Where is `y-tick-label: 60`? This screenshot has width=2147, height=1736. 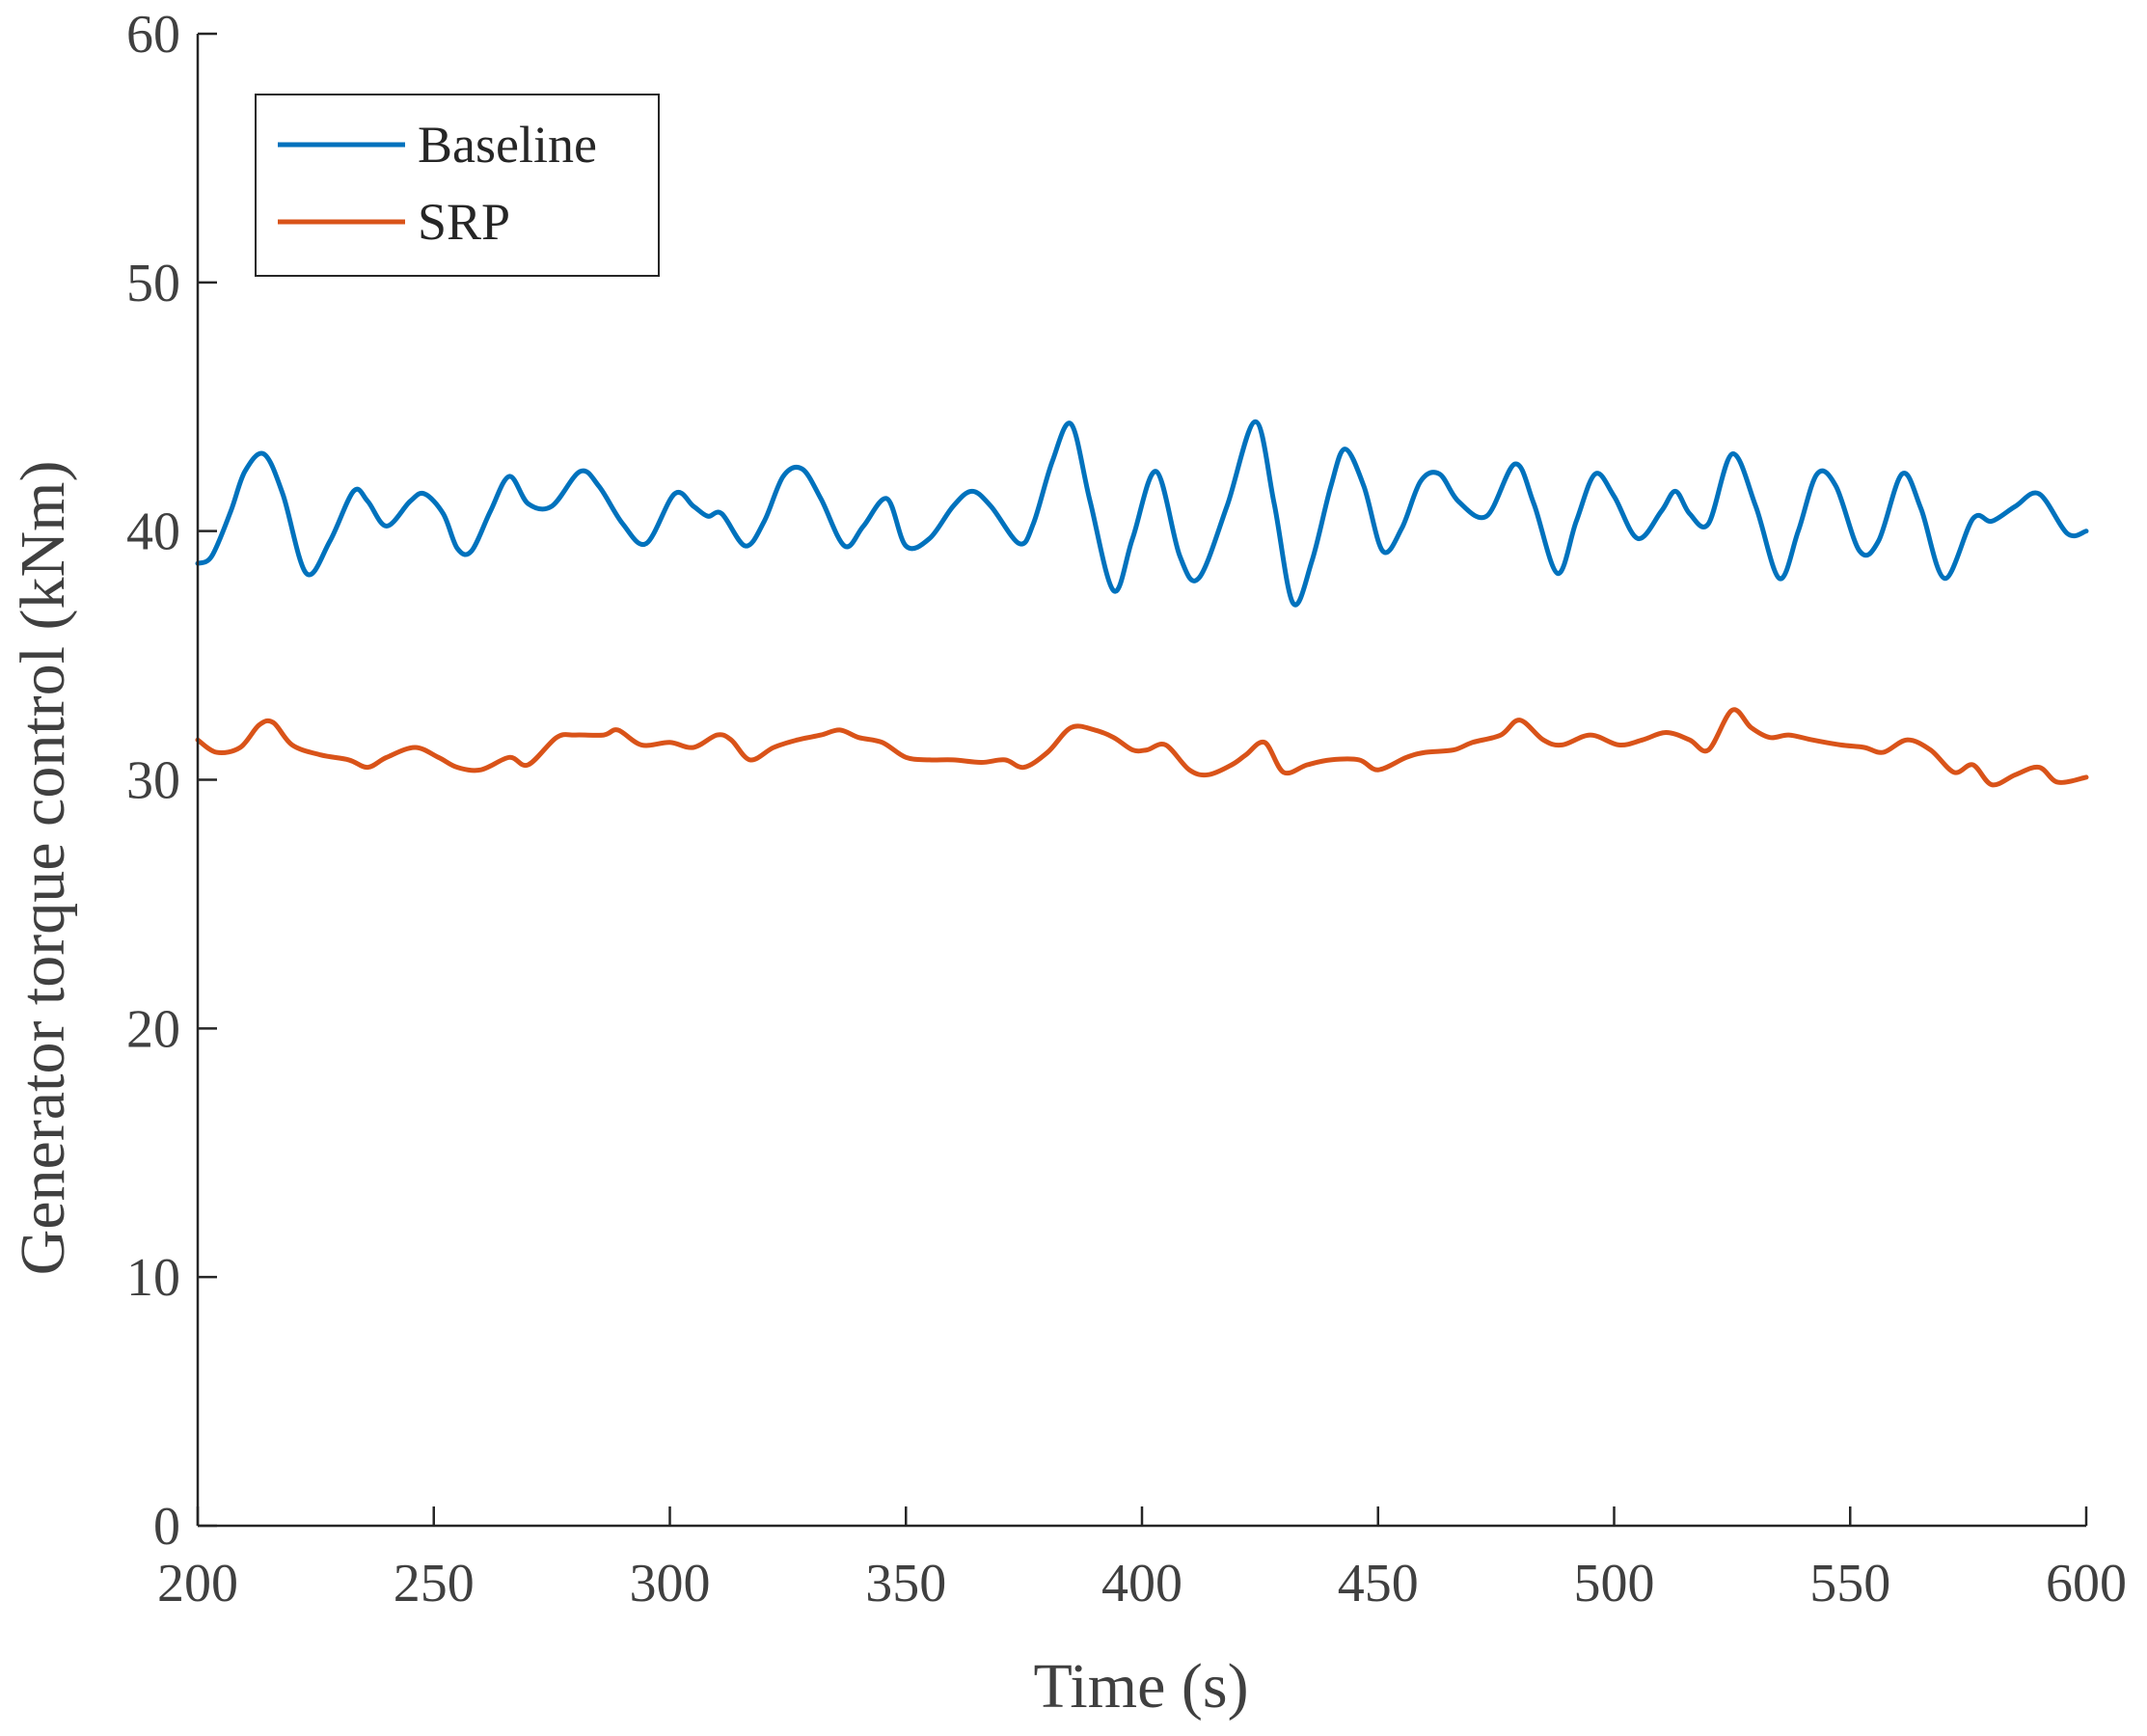
y-tick-label: 60 is located at coordinates (153, 35).